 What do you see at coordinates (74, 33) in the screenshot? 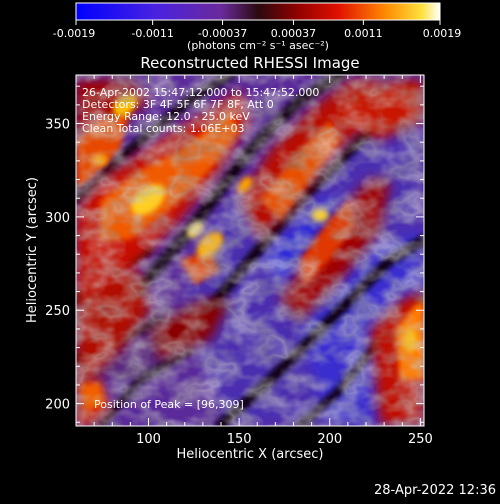
I see `colorbar-tick-label: -0.0019` at bounding box center [74, 33].